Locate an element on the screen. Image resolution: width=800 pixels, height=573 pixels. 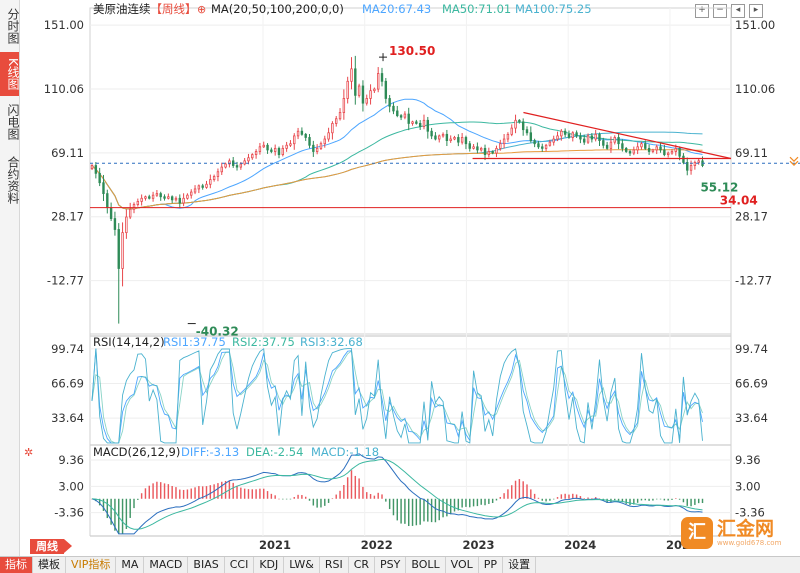
ma20-value: MA20:67.43 is located at coordinates (396, 9).